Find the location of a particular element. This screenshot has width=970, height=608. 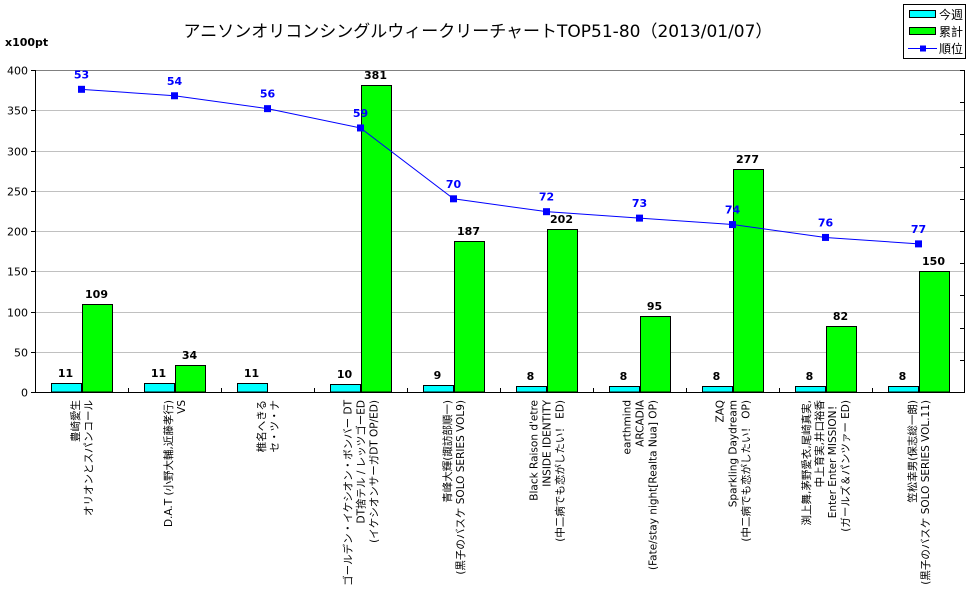

y-tick-label: 300 is located at coordinates (17, 152).